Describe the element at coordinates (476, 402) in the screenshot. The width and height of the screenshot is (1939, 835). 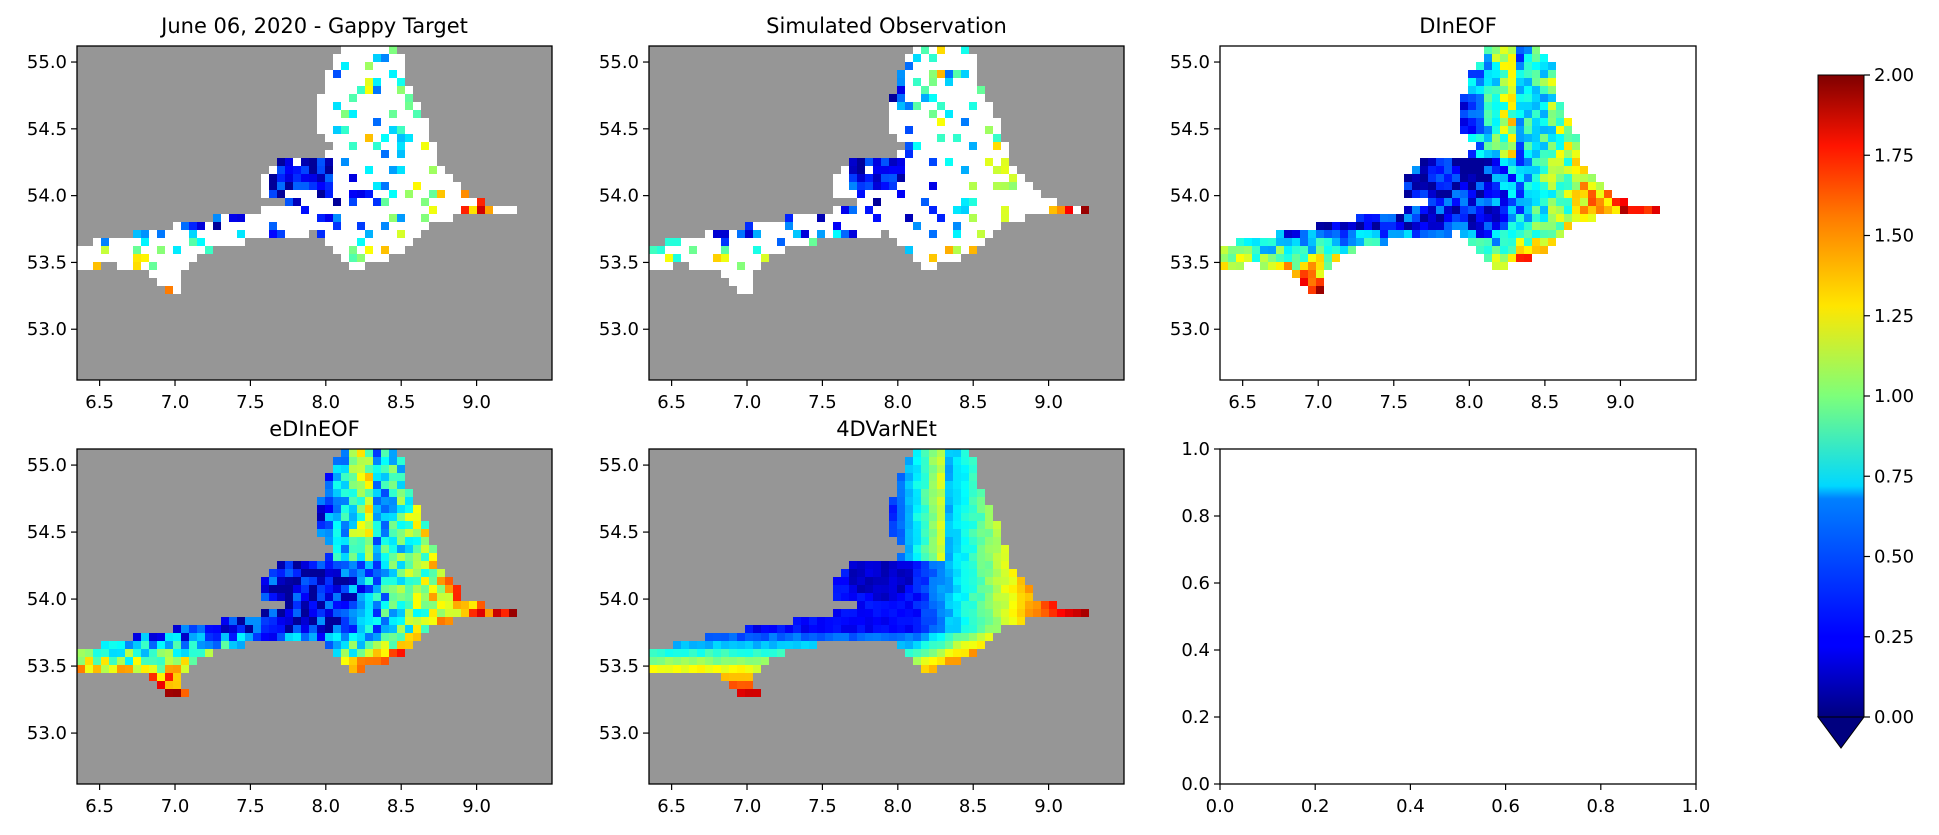
I see `x-tick-label: 9.0` at that location.